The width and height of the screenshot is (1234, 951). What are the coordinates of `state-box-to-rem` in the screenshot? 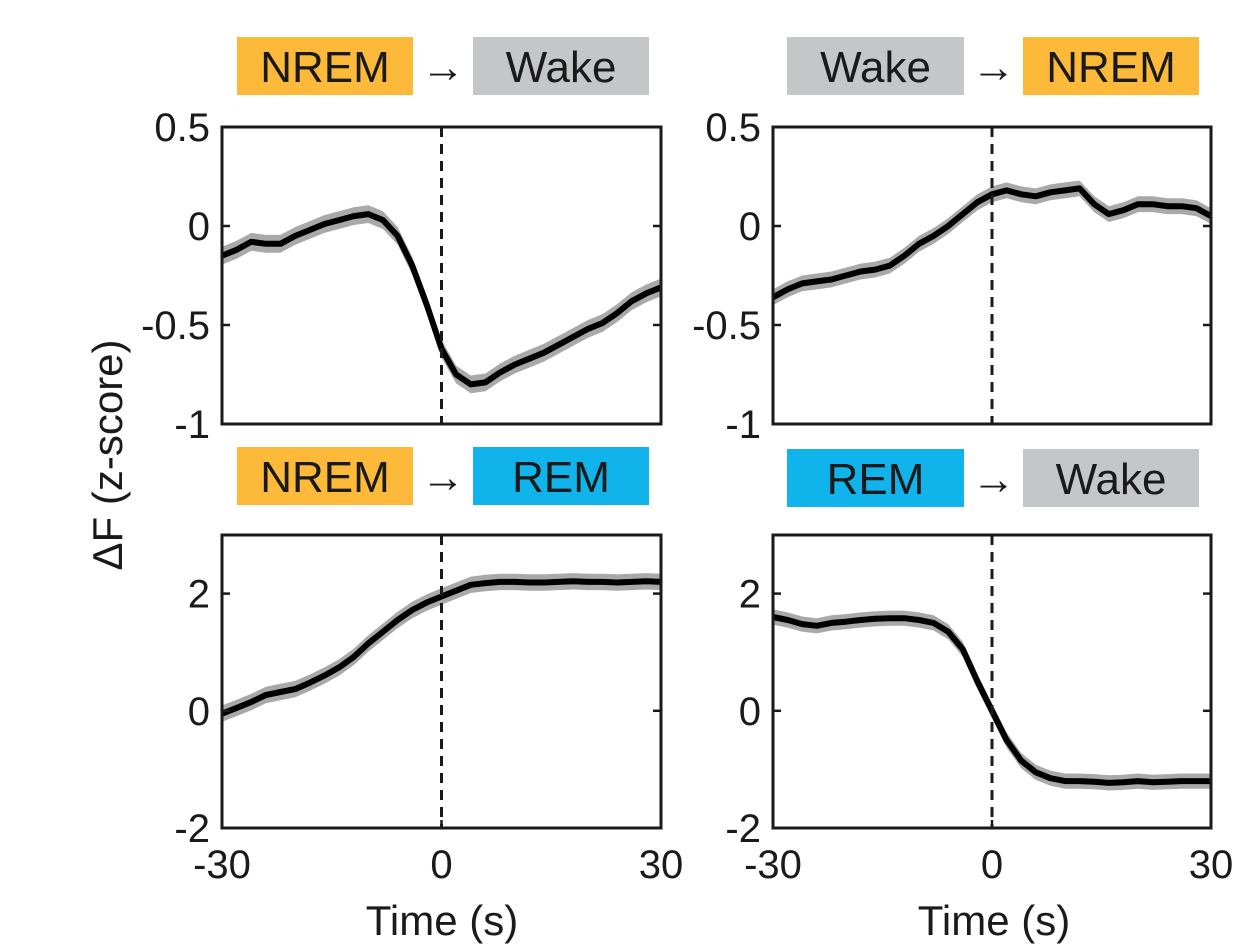 It's located at (561, 476).